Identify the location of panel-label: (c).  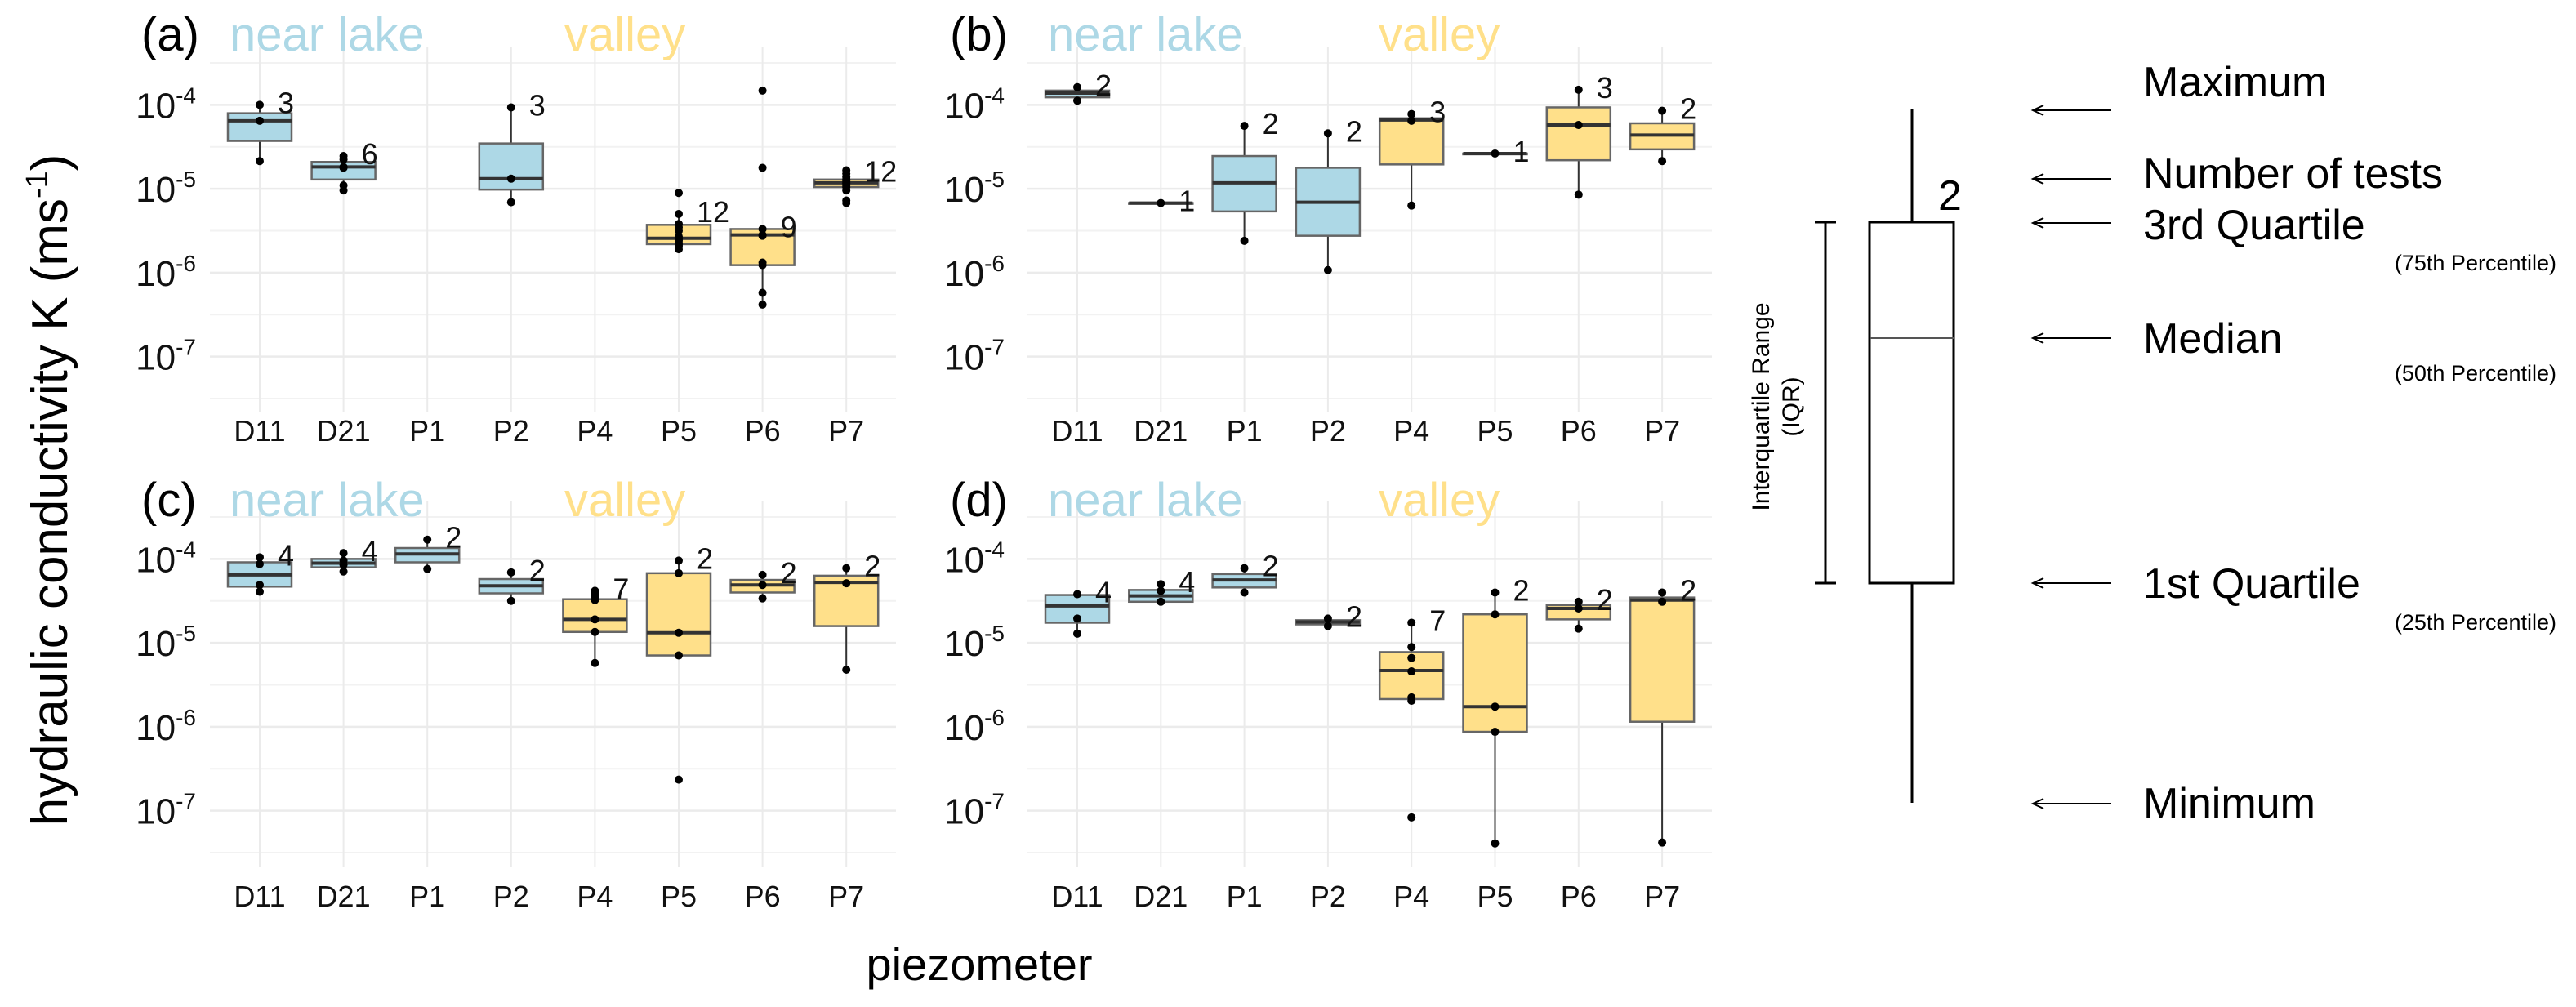
(169, 500).